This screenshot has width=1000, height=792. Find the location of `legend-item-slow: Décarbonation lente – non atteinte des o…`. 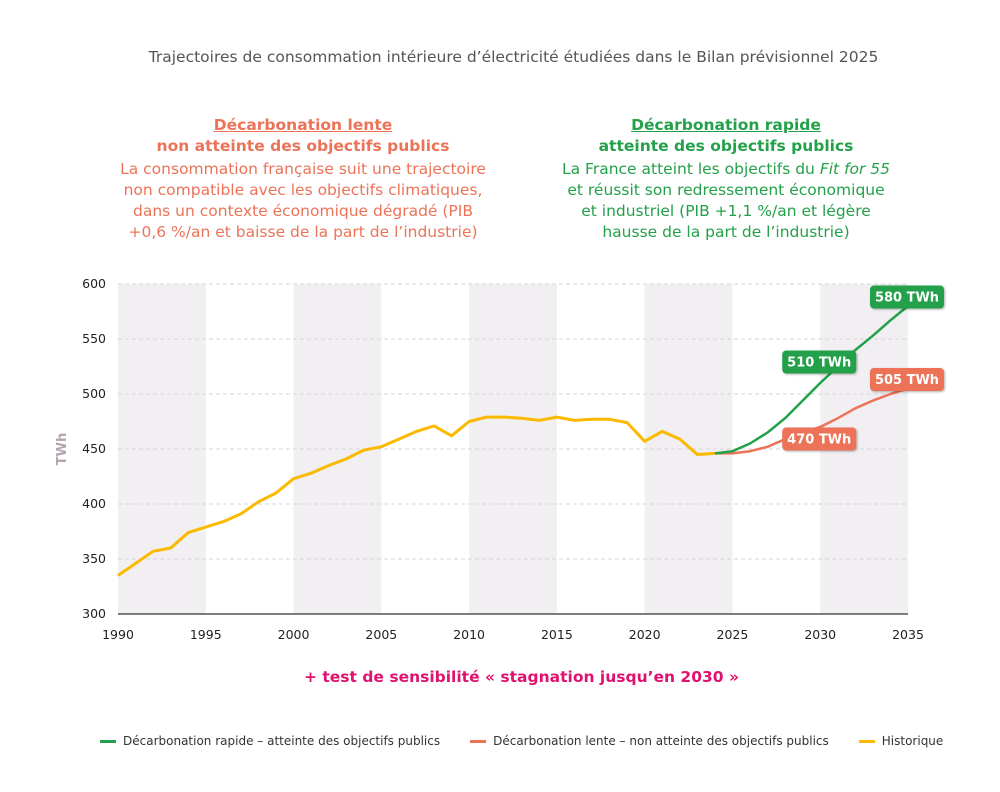

legend-item-slow: Décarbonation lente – non atteinte des o… is located at coordinates (649, 741).